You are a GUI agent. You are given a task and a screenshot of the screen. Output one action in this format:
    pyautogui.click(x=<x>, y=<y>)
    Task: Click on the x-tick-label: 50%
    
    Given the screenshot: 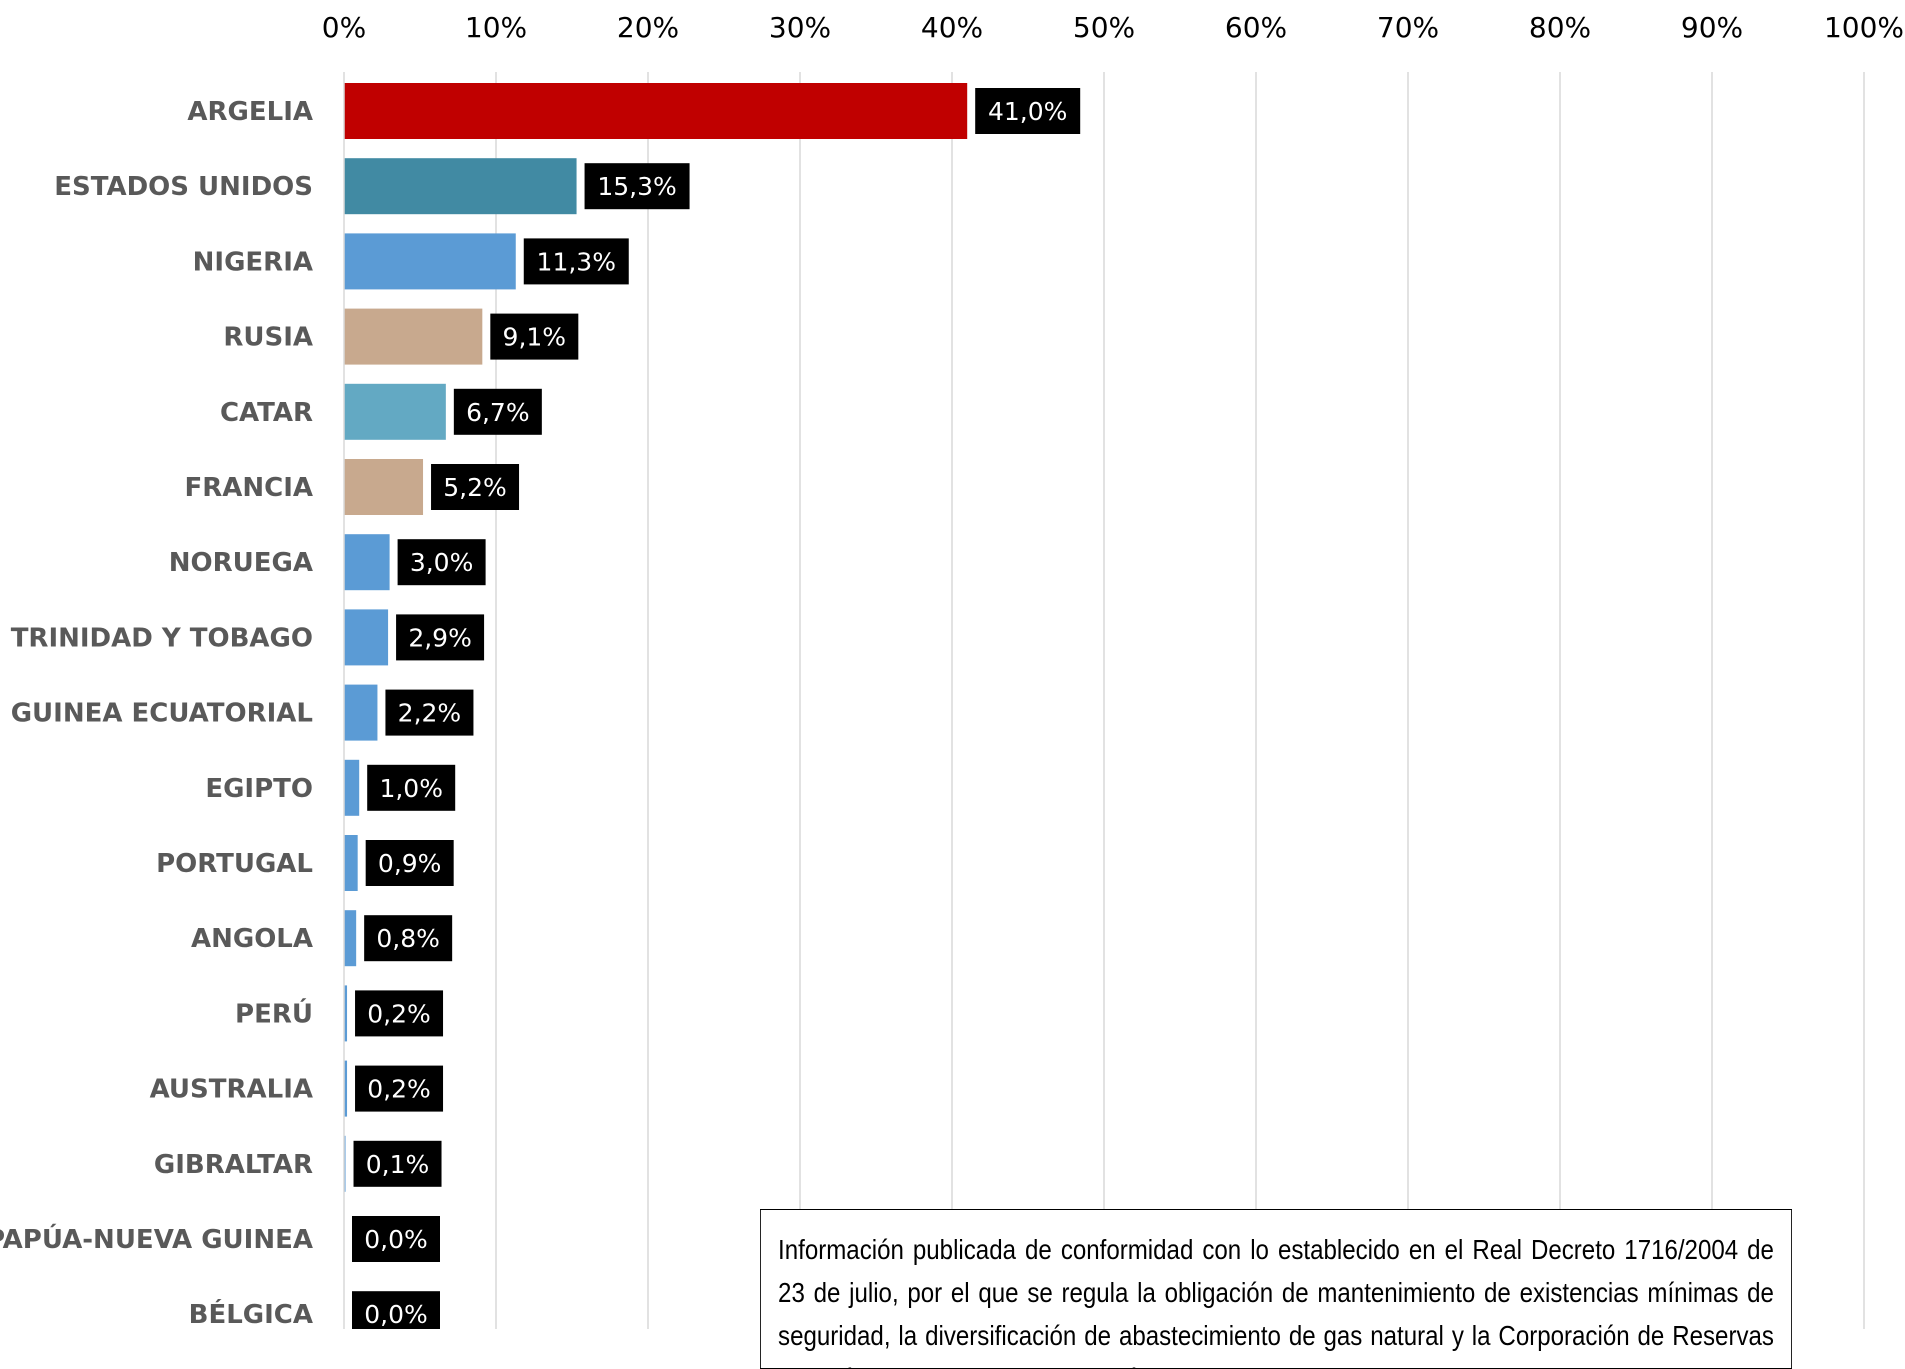 What is the action you would take?
    pyautogui.click(x=1104, y=27)
    